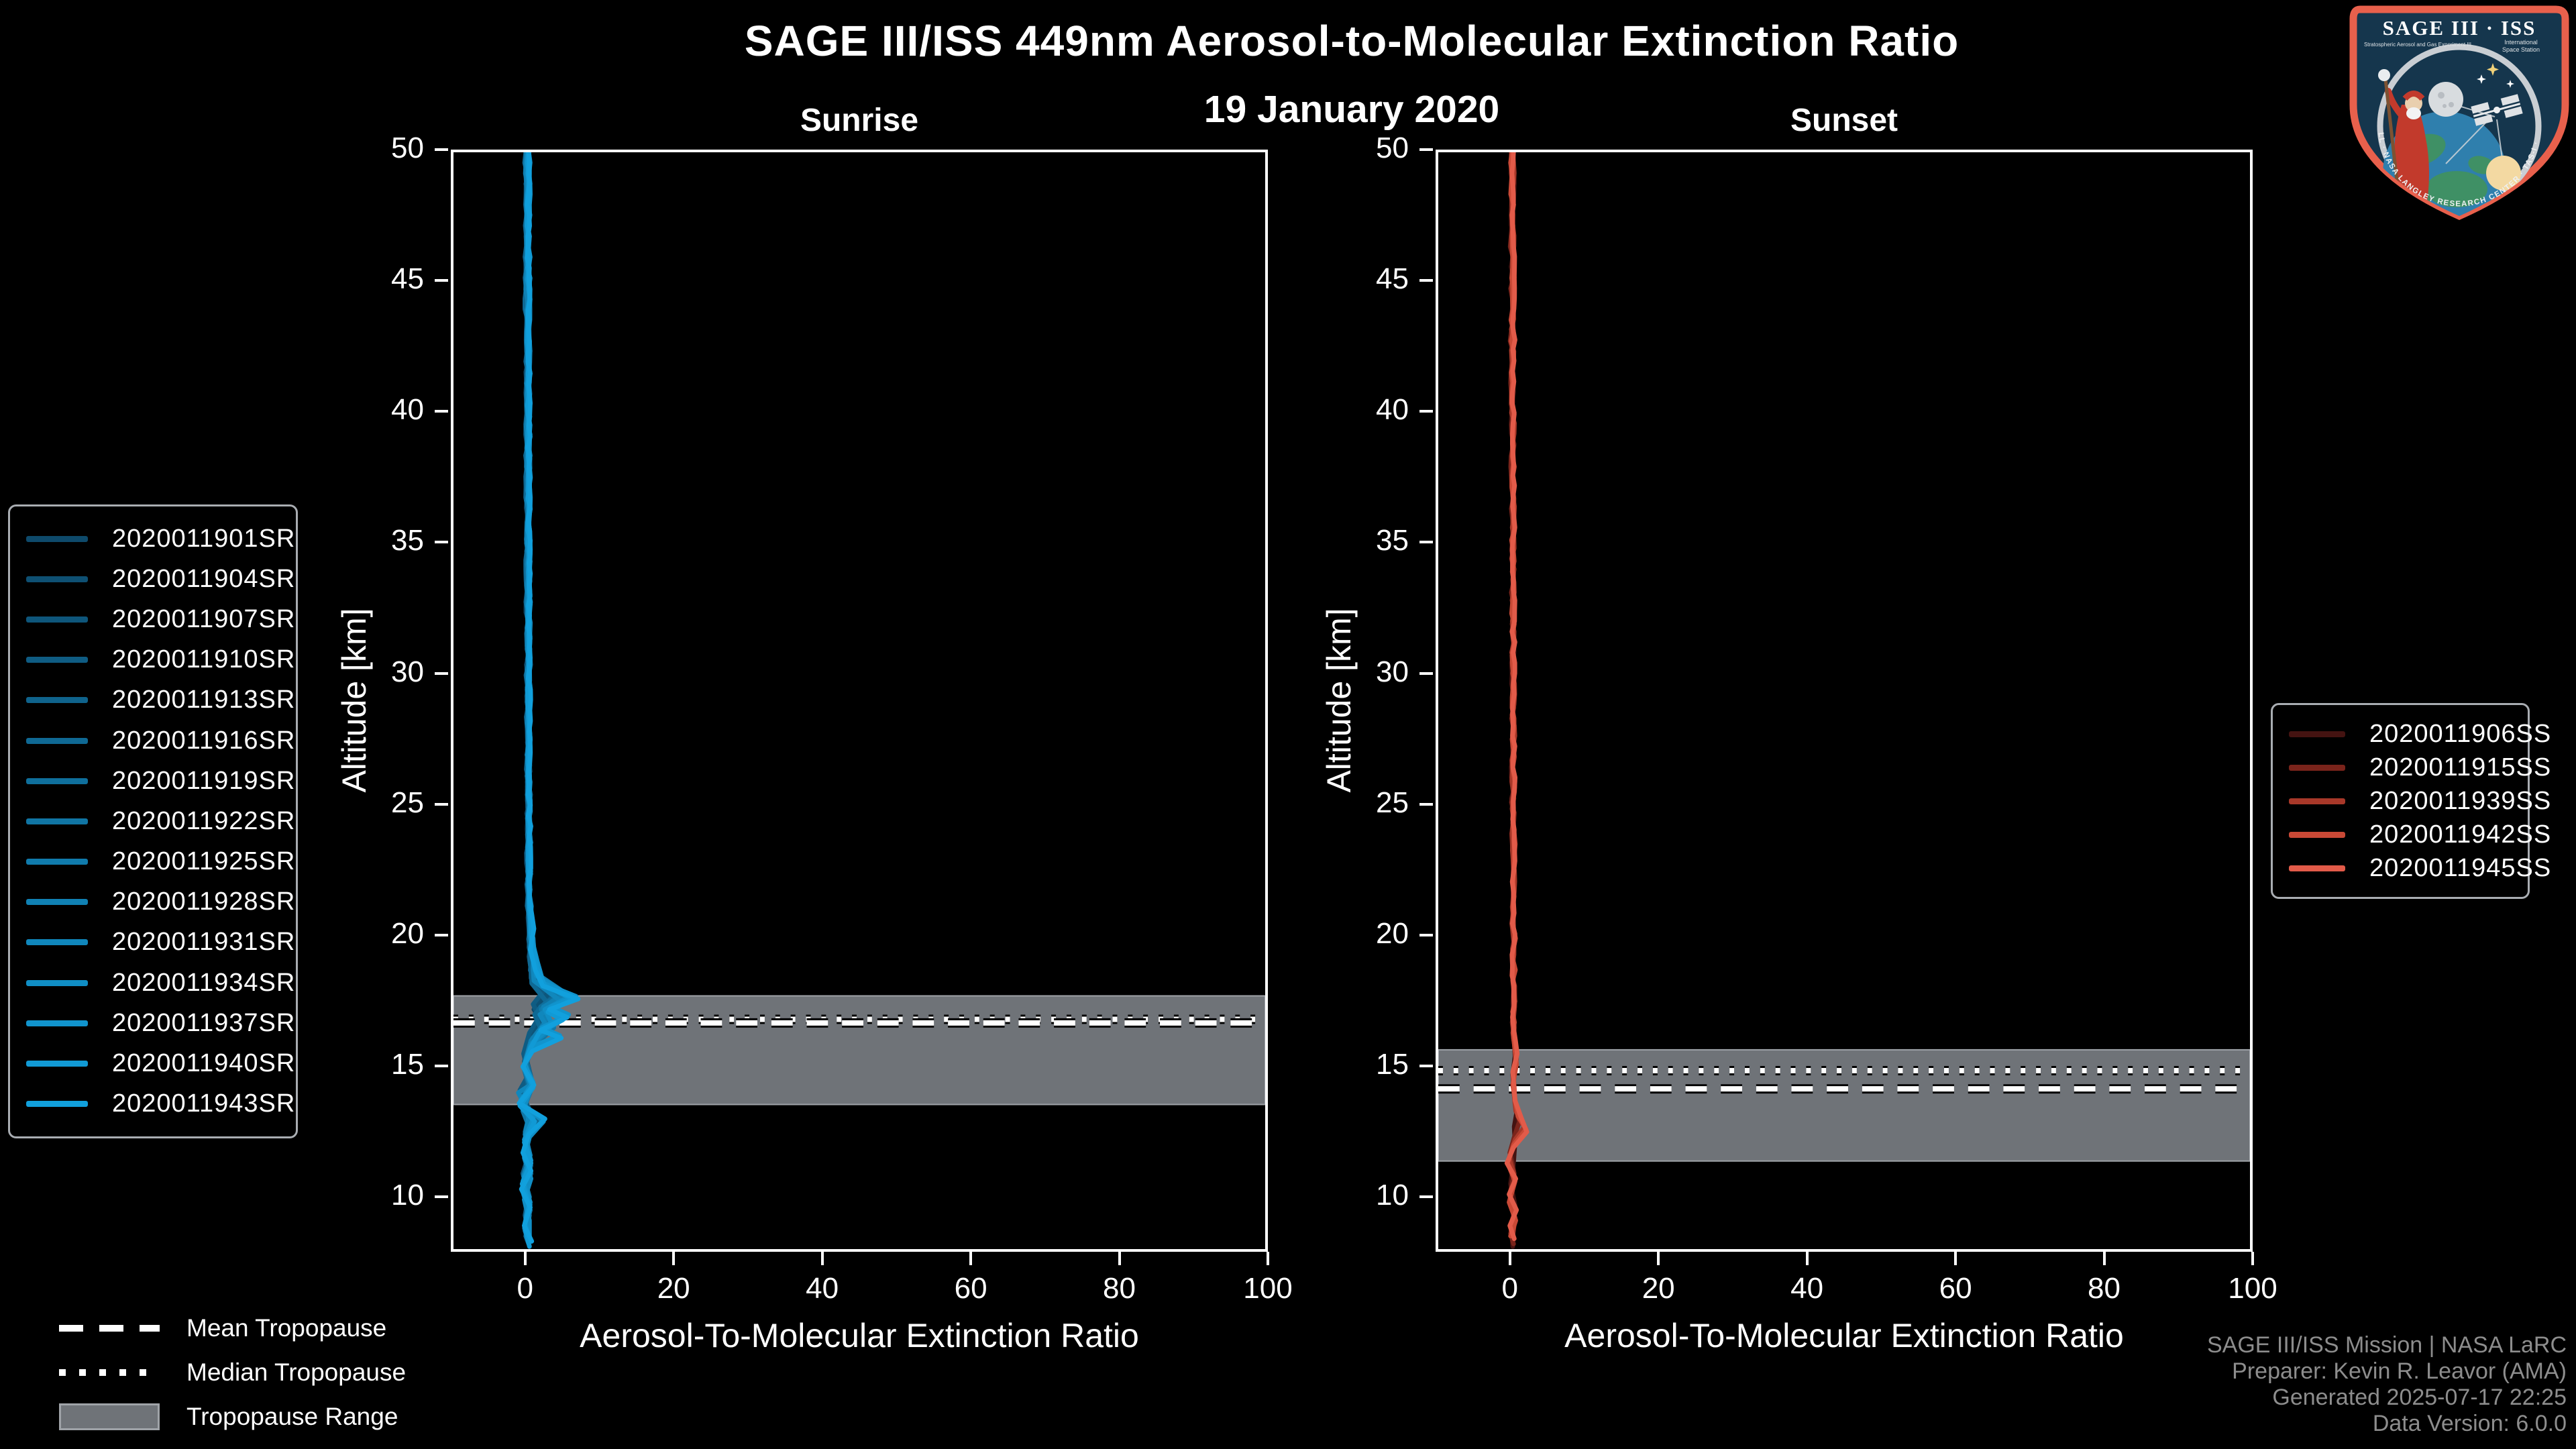 The width and height of the screenshot is (2576, 1449). I want to click on median-tropopause-line-sample, so click(109, 1372).